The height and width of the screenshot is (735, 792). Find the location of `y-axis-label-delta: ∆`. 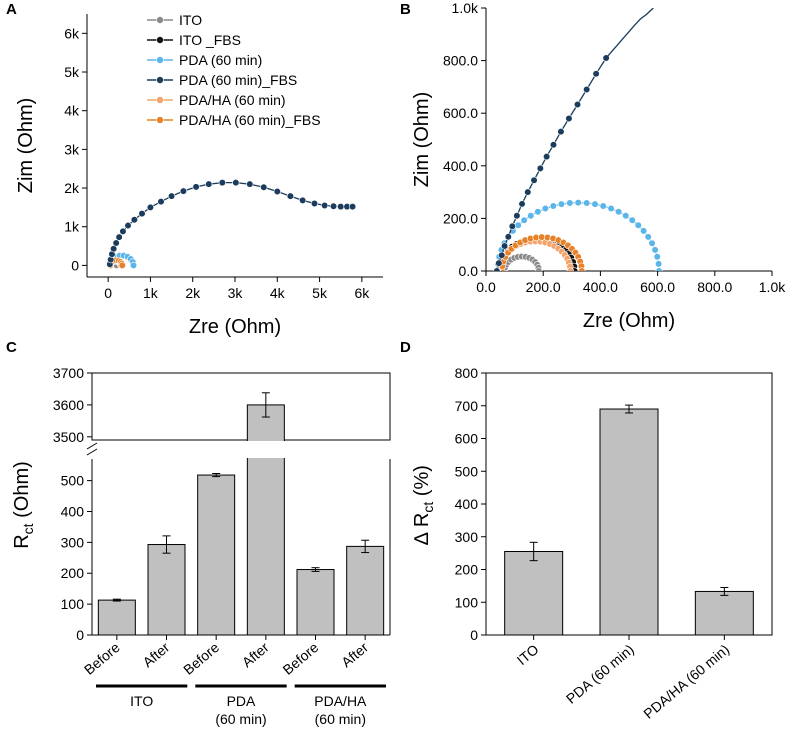

y-axis-label-delta: ∆ is located at coordinates (422, 536).